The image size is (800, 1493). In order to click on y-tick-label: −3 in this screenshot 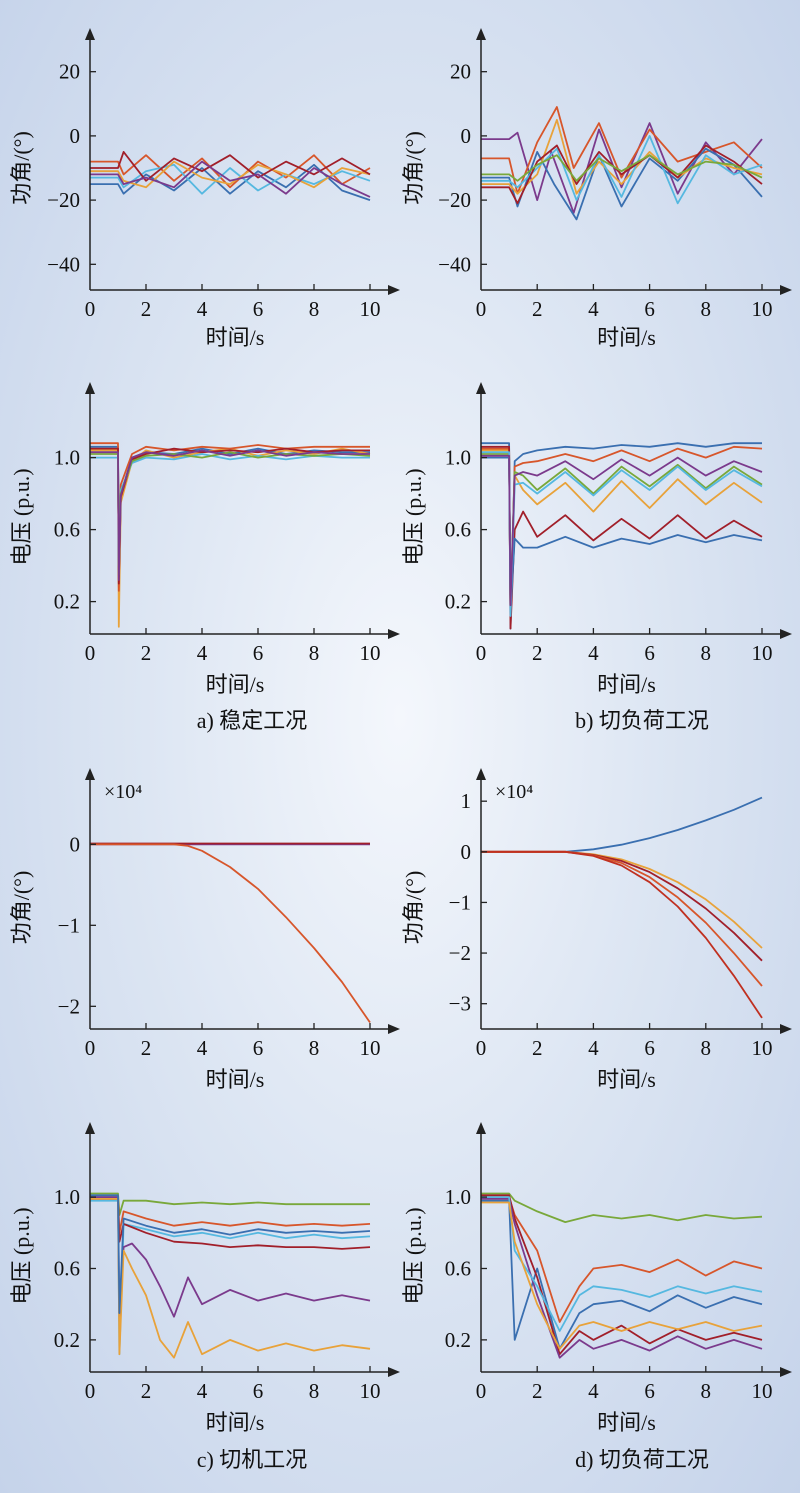, I will do `click(460, 1004)`.